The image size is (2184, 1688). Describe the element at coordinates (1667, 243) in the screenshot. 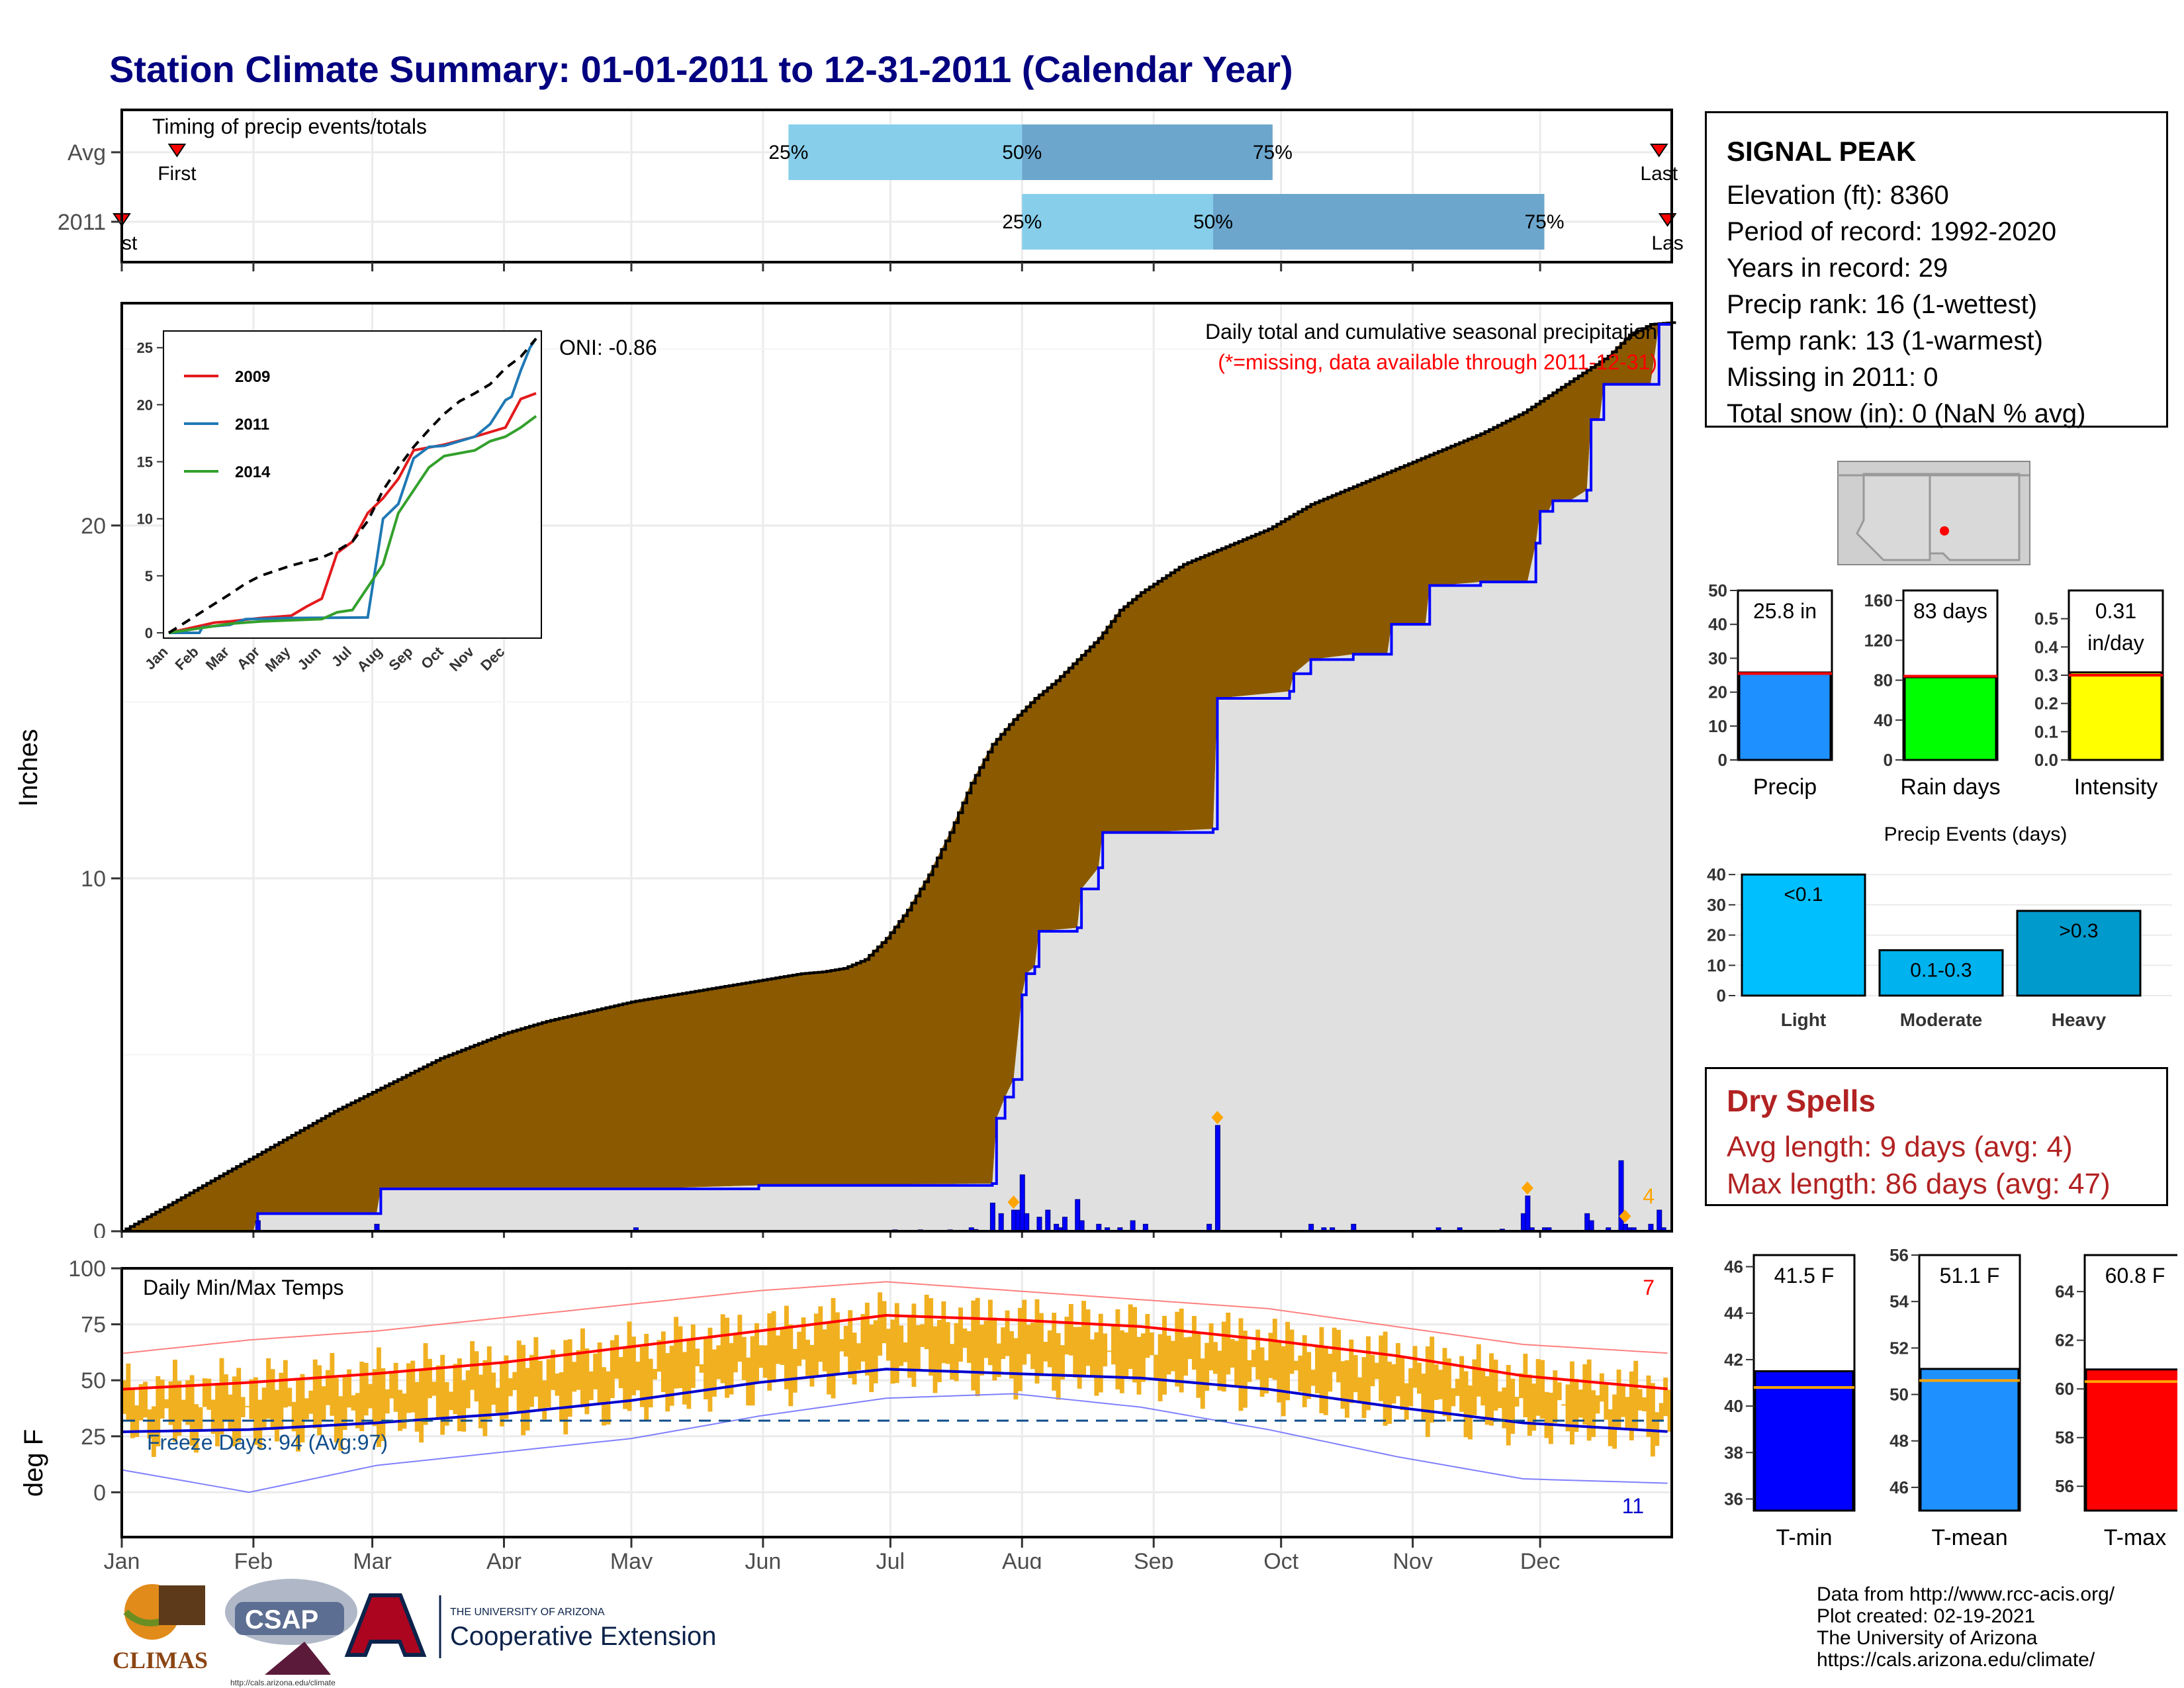

I see `last-label: Las` at that location.